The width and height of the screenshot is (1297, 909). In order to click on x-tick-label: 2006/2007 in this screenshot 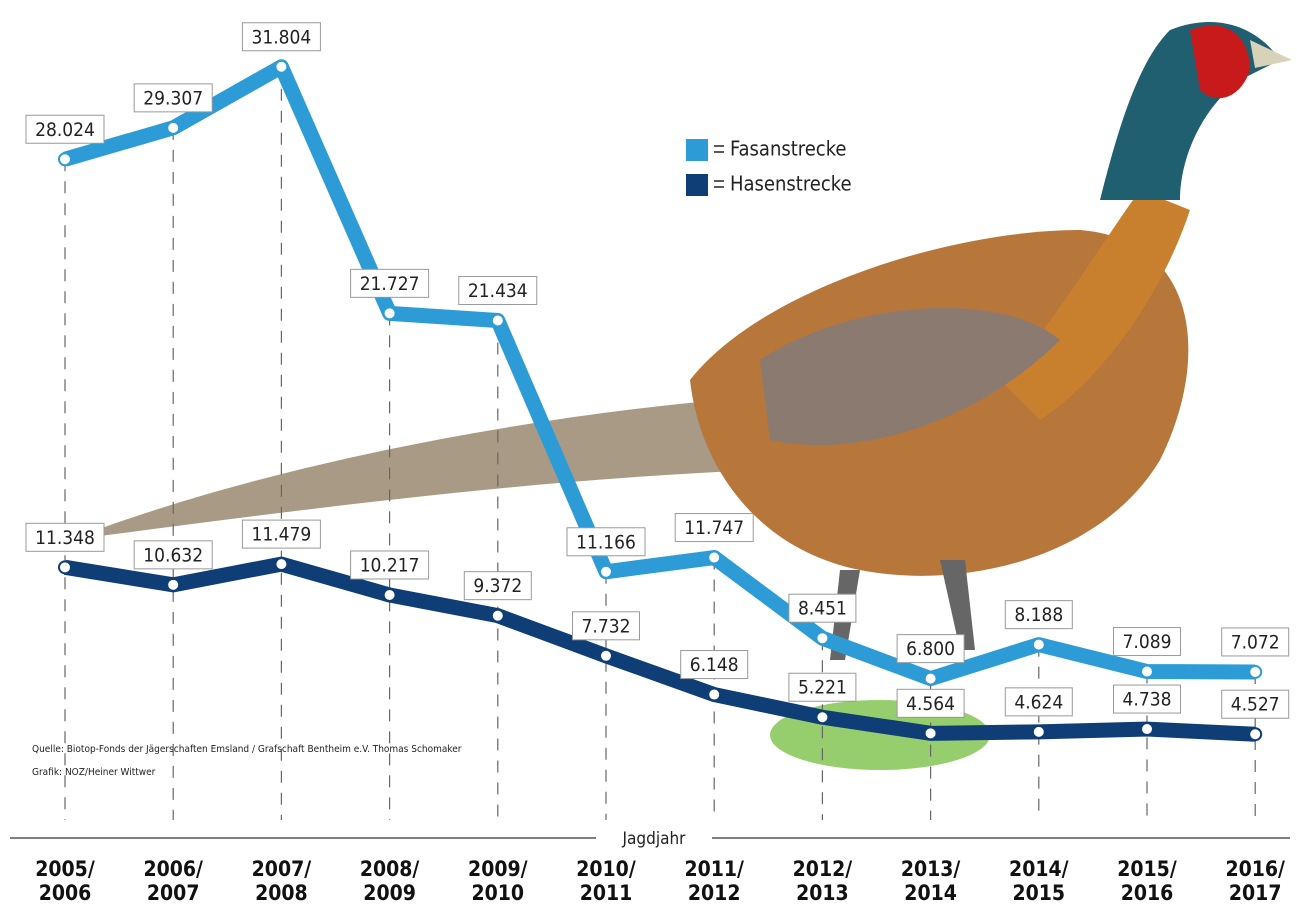, I will do `click(173, 881)`.